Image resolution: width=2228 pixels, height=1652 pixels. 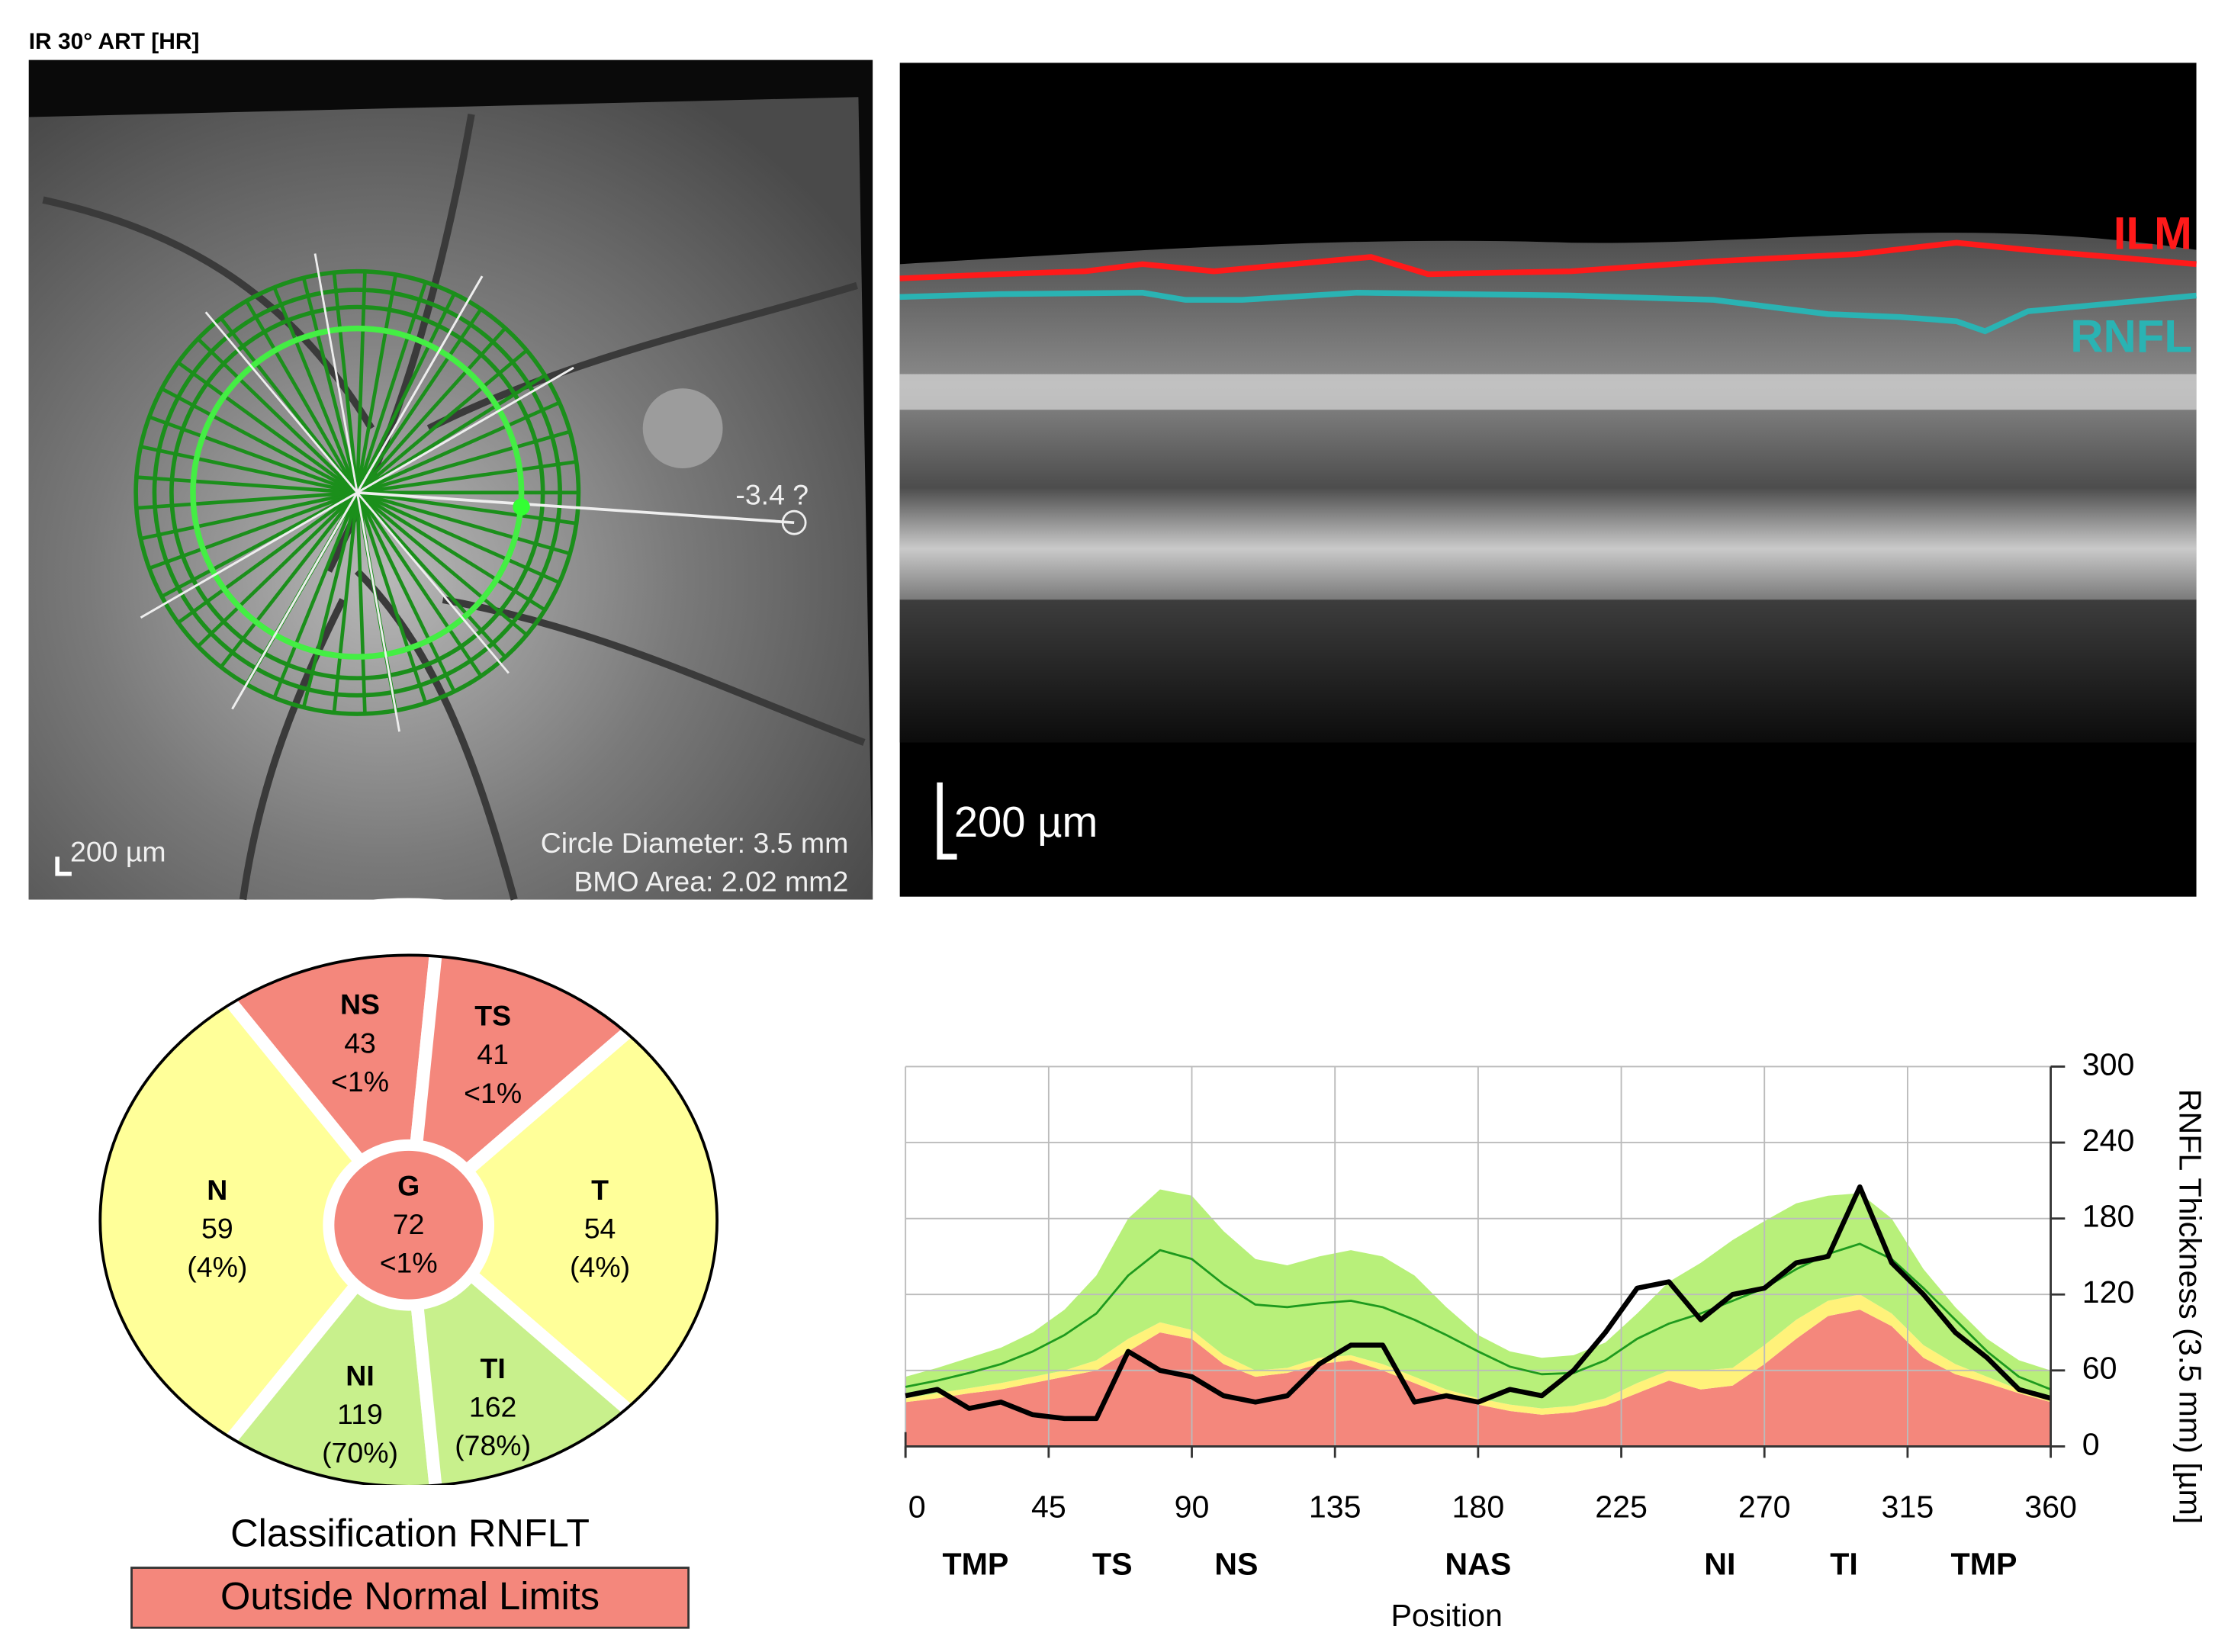 I want to click on sector-value: 59, so click(x=217, y=1229).